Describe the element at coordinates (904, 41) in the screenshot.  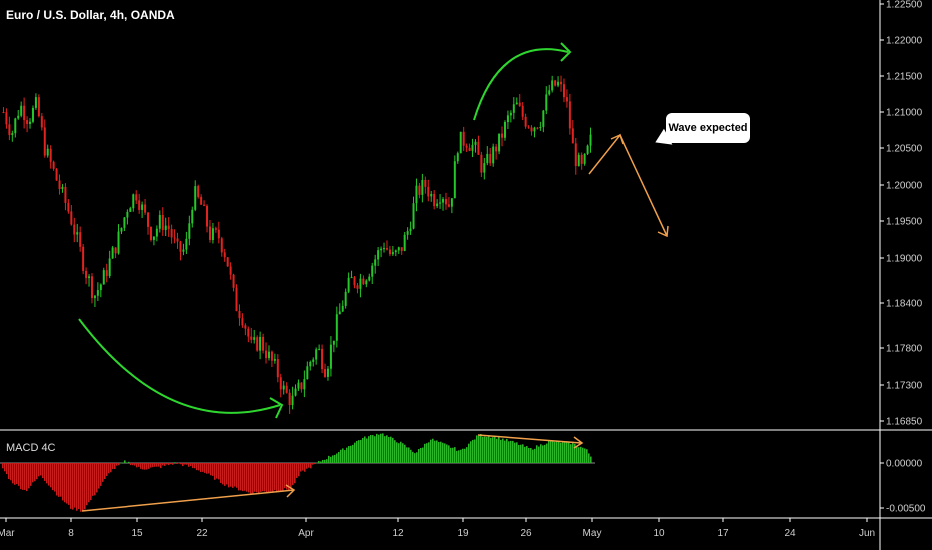
I see `price-tick-label: 1.22000` at that location.